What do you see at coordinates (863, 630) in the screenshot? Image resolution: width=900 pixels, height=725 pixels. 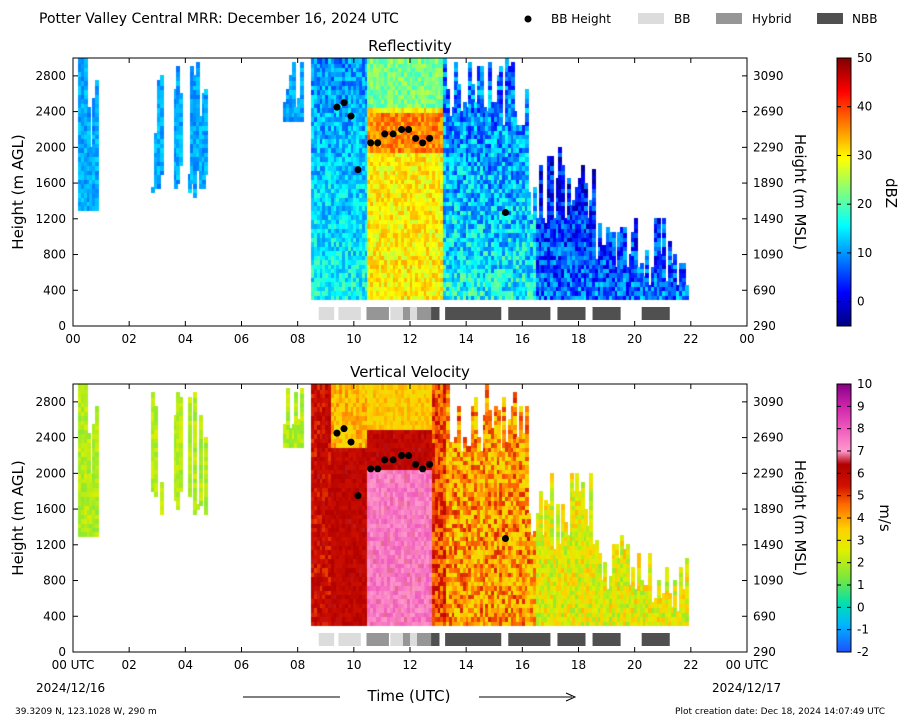 I see `colorbar-tick-label: -1` at bounding box center [863, 630].